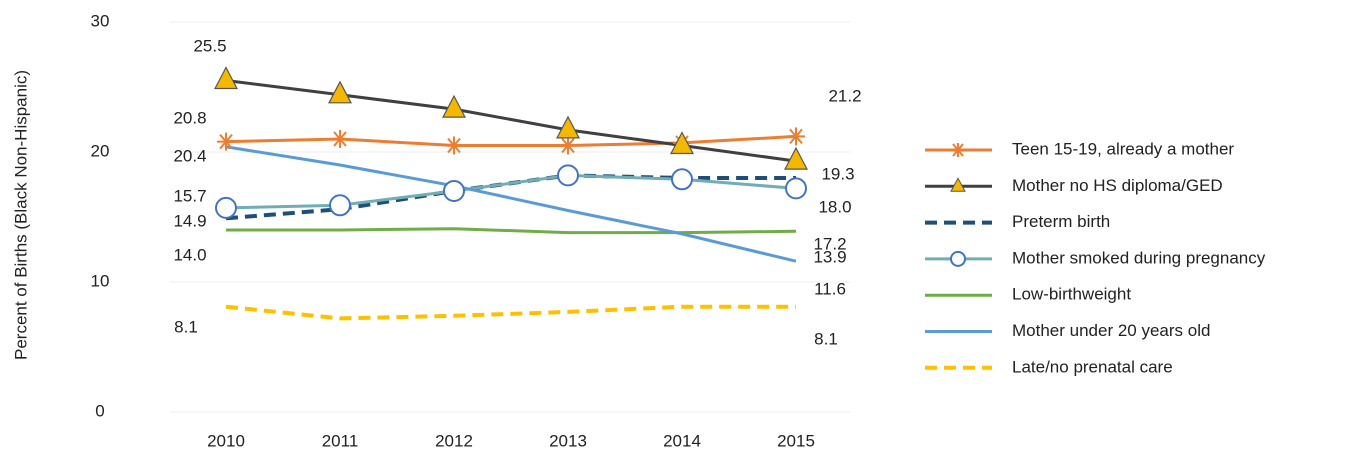  I want to click on legend-label: Mother no HS diploma/GED, so click(1117, 185).